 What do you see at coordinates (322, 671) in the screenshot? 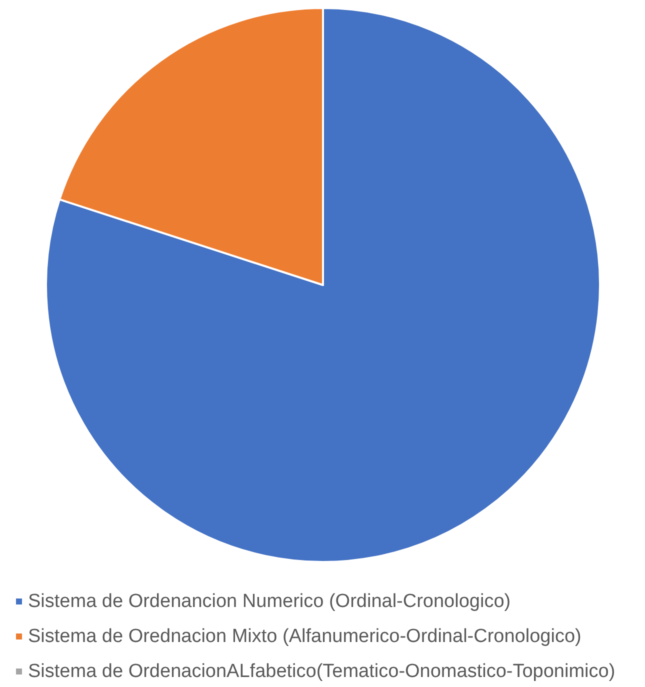
I see `legend-label: Sistema de OrdenacionALfabetico(Tematico-Onomastico-Toponimico)` at bounding box center [322, 671].